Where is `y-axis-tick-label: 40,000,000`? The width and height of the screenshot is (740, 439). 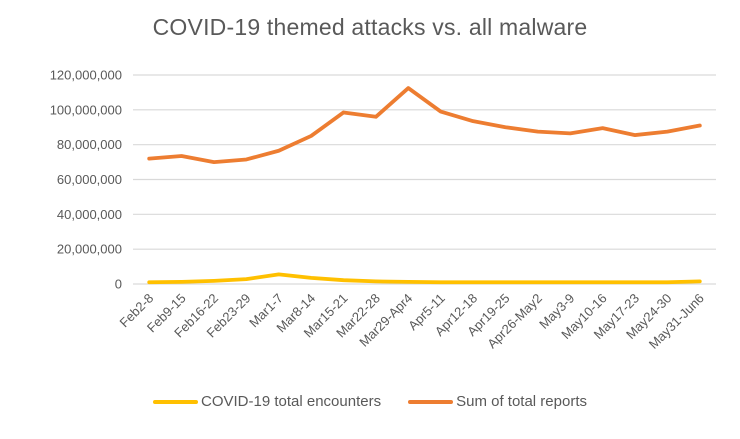
y-axis-tick-label: 40,000,000 is located at coordinates (89, 214).